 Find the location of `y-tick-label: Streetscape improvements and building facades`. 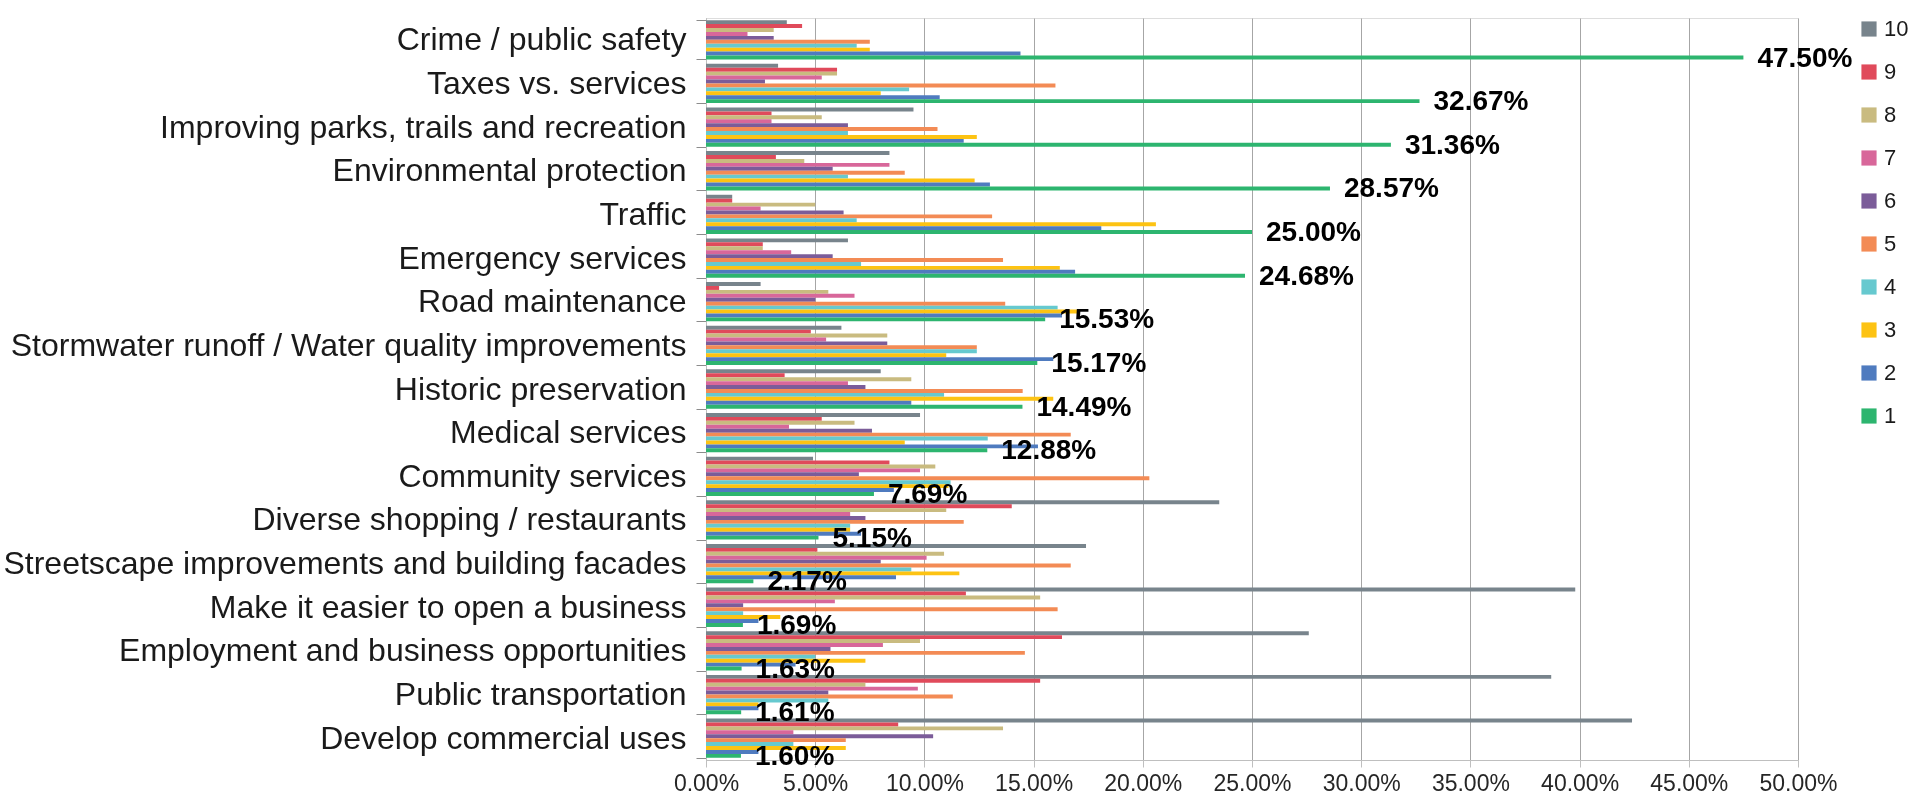

y-tick-label: Streetscape improvements and building facades is located at coordinates (345, 563).